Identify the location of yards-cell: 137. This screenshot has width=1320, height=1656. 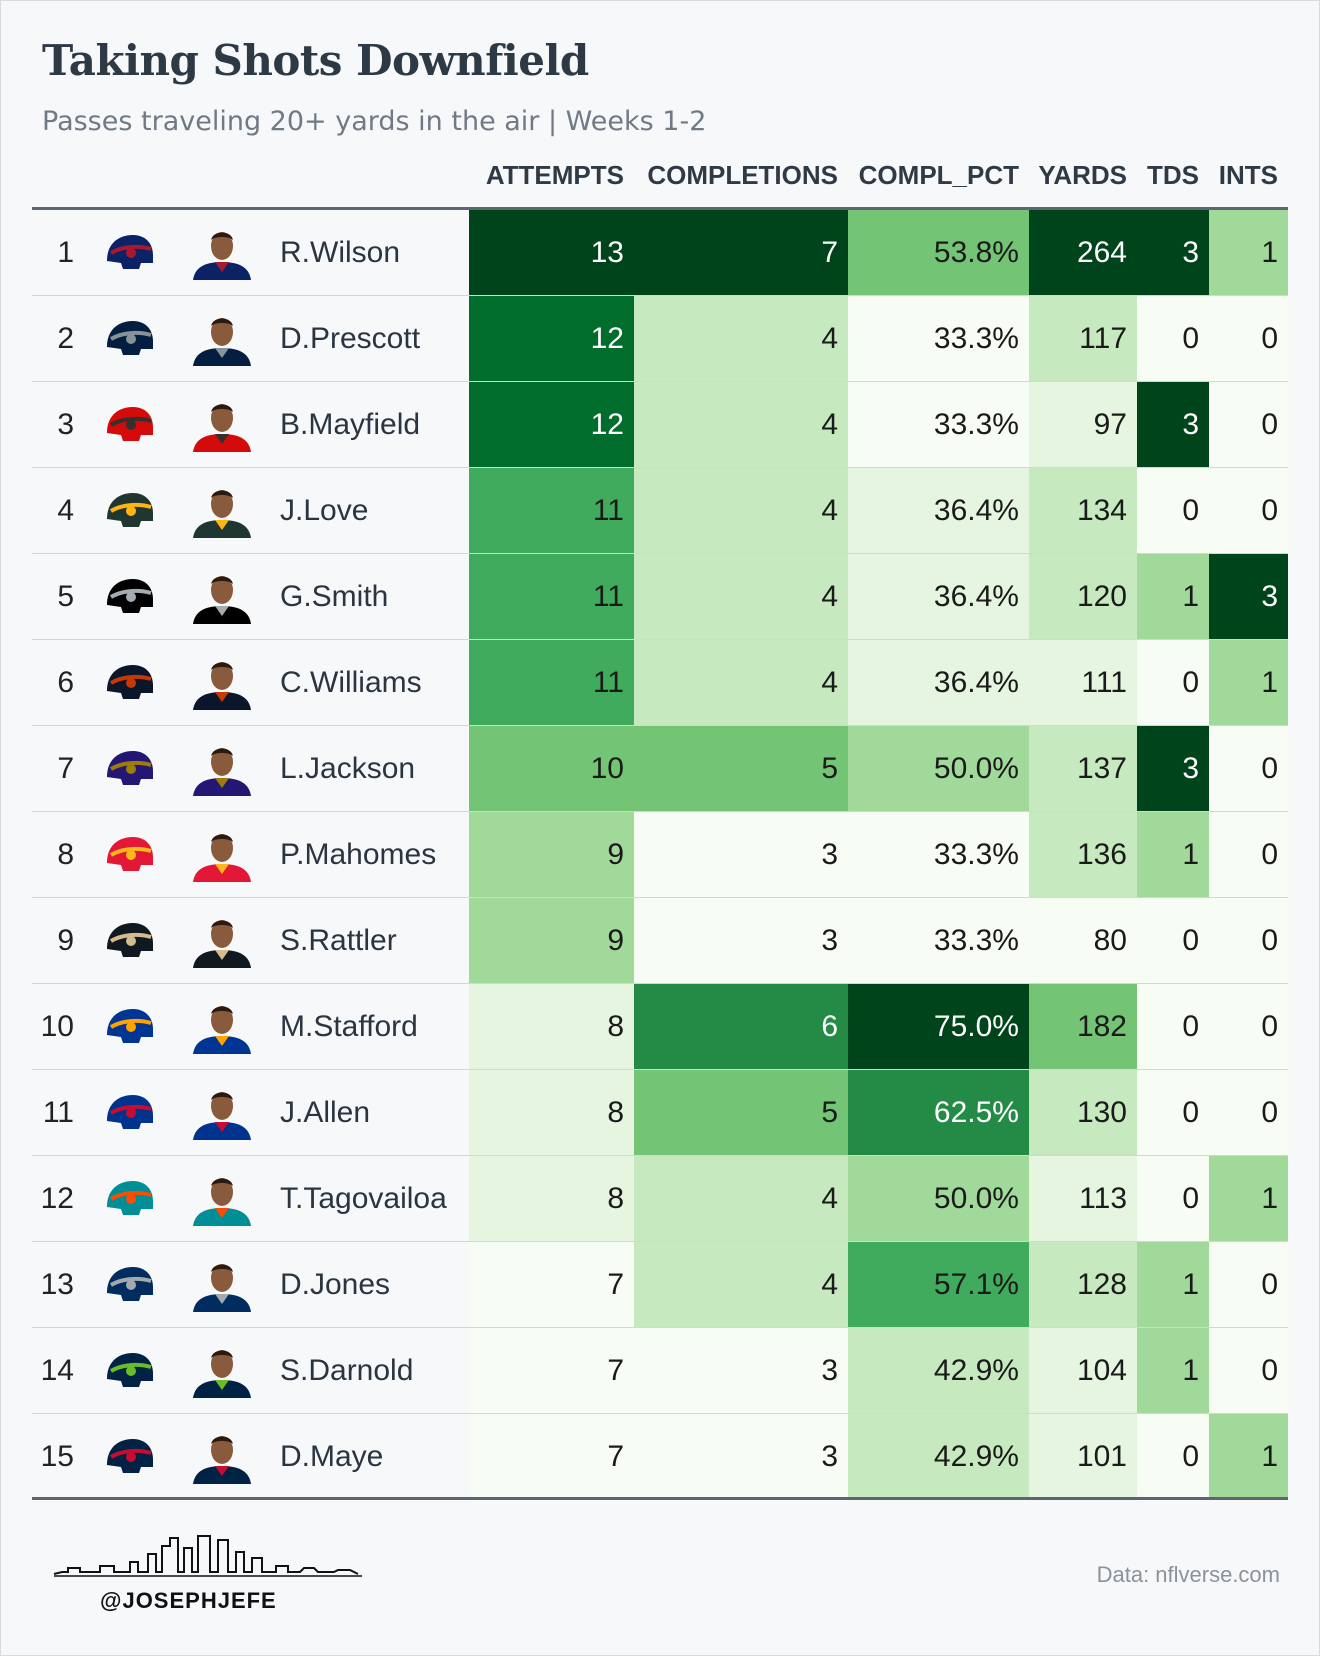
(1083, 768).